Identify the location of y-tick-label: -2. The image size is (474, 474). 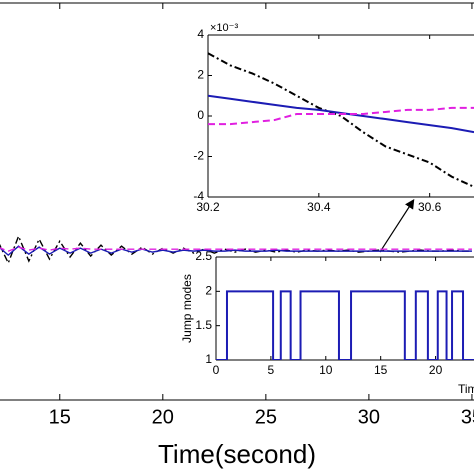
(198, 156).